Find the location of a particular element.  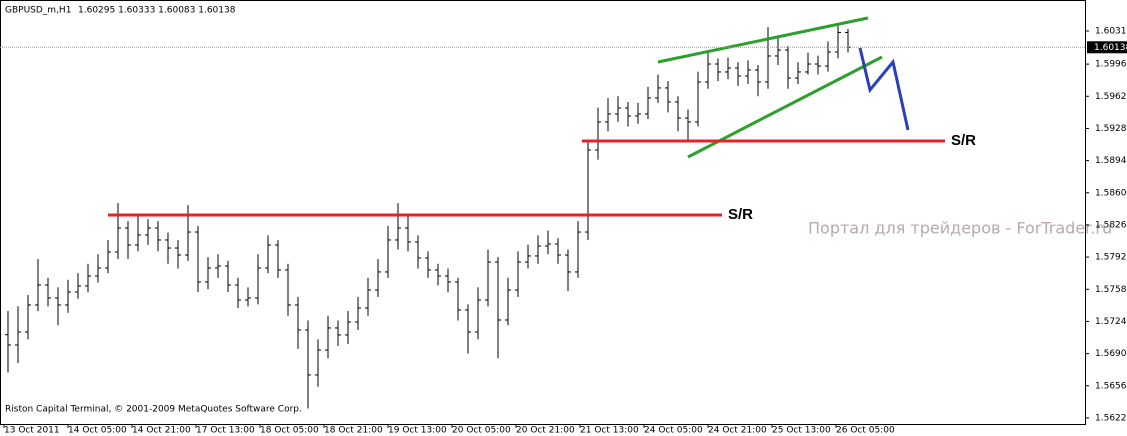

y-tick-label: 1.58600 is located at coordinates (1111, 193).